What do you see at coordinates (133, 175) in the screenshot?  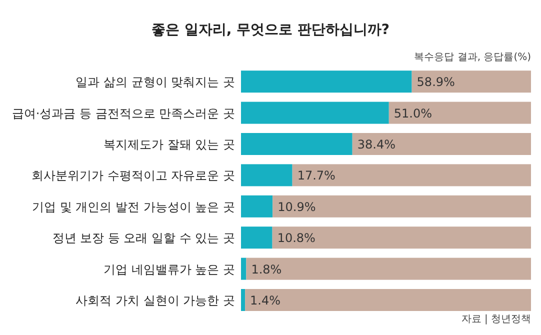 I see `y-tick-label: 회사분위기가 수평적이고 자유로운 곳` at bounding box center [133, 175].